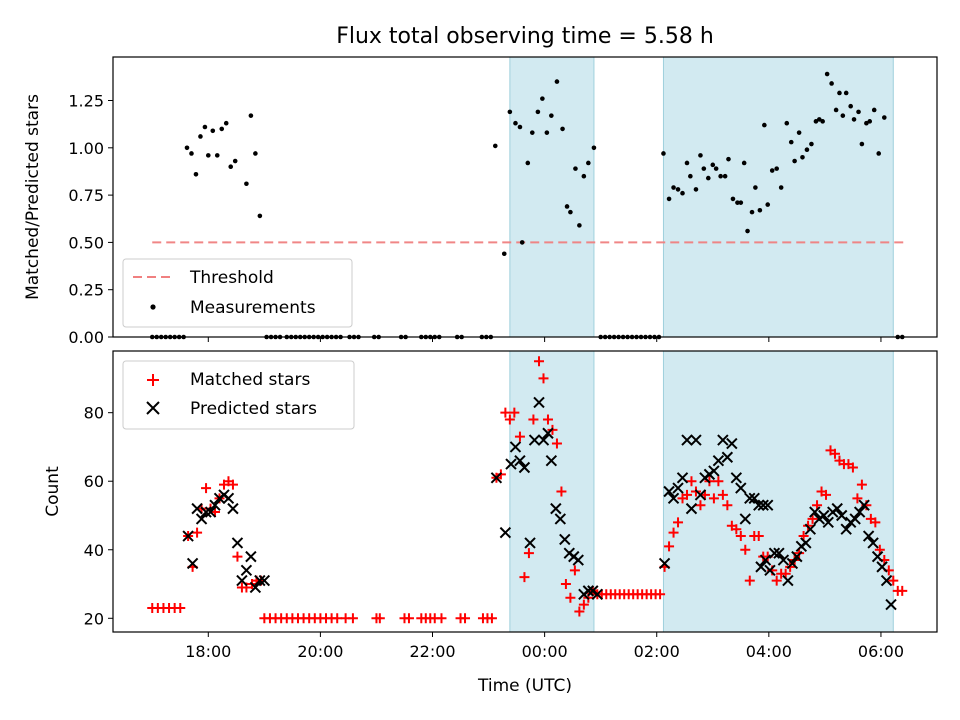  What do you see at coordinates (53, 491) in the screenshot?
I see `count-y-label: Count` at bounding box center [53, 491].